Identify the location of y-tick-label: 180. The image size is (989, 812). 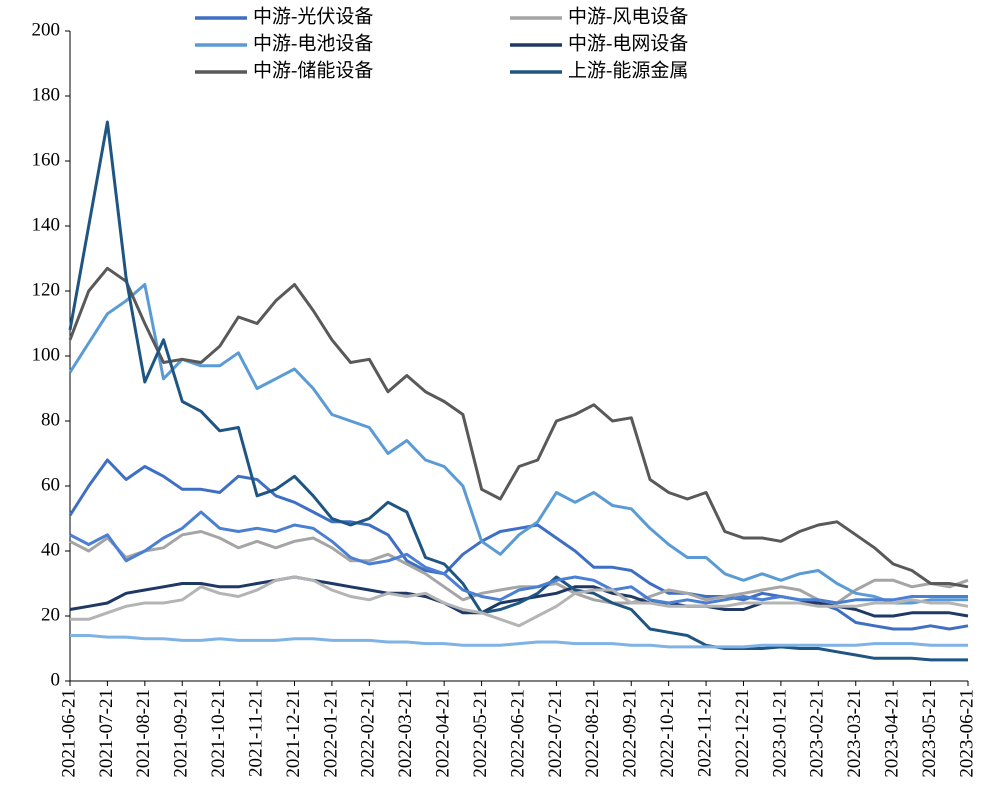
(46, 94).